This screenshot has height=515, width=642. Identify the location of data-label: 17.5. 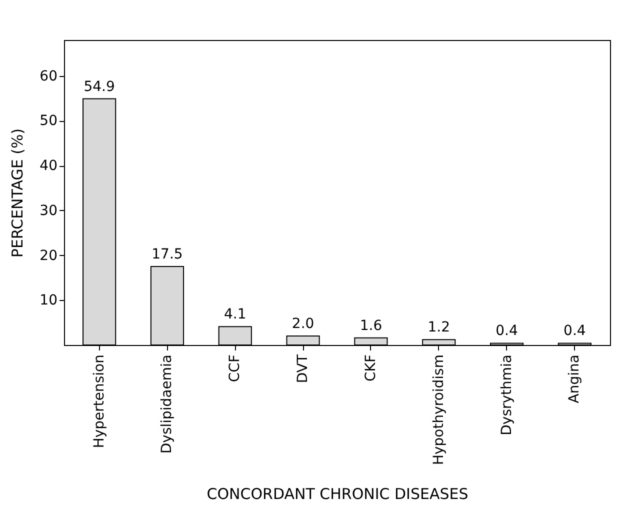
(167, 254).